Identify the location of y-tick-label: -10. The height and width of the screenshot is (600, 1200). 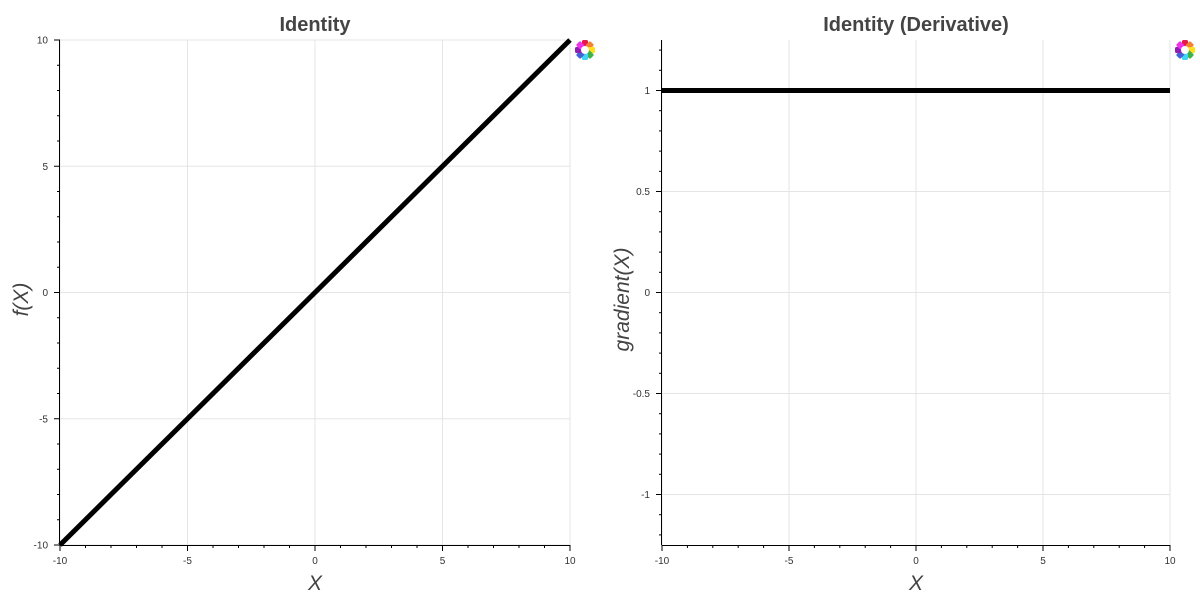
(41, 546).